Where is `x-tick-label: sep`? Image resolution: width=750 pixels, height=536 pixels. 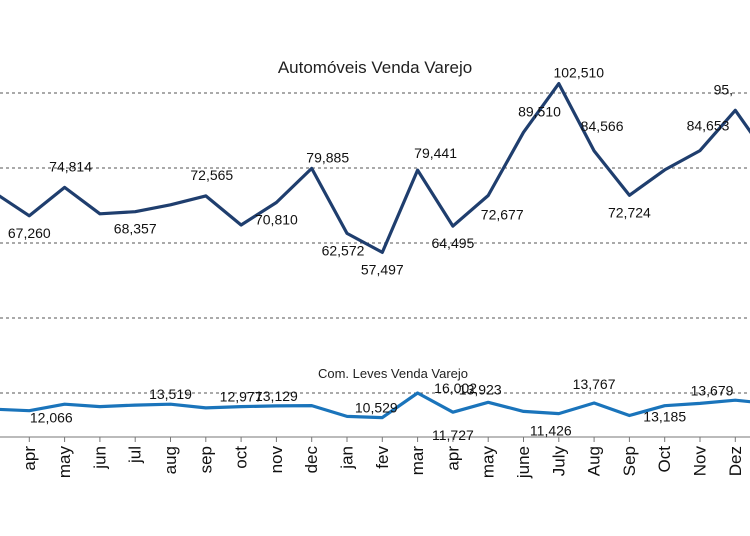
x-tick-label: sep is located at coordinates (205, 459).